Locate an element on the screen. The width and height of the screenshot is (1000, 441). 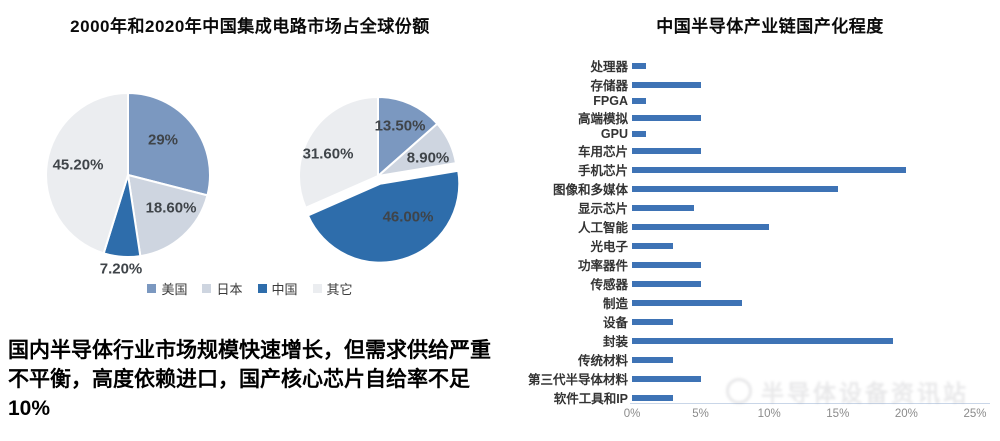
bar-row: 设备 is located at coordinates (750, 321).